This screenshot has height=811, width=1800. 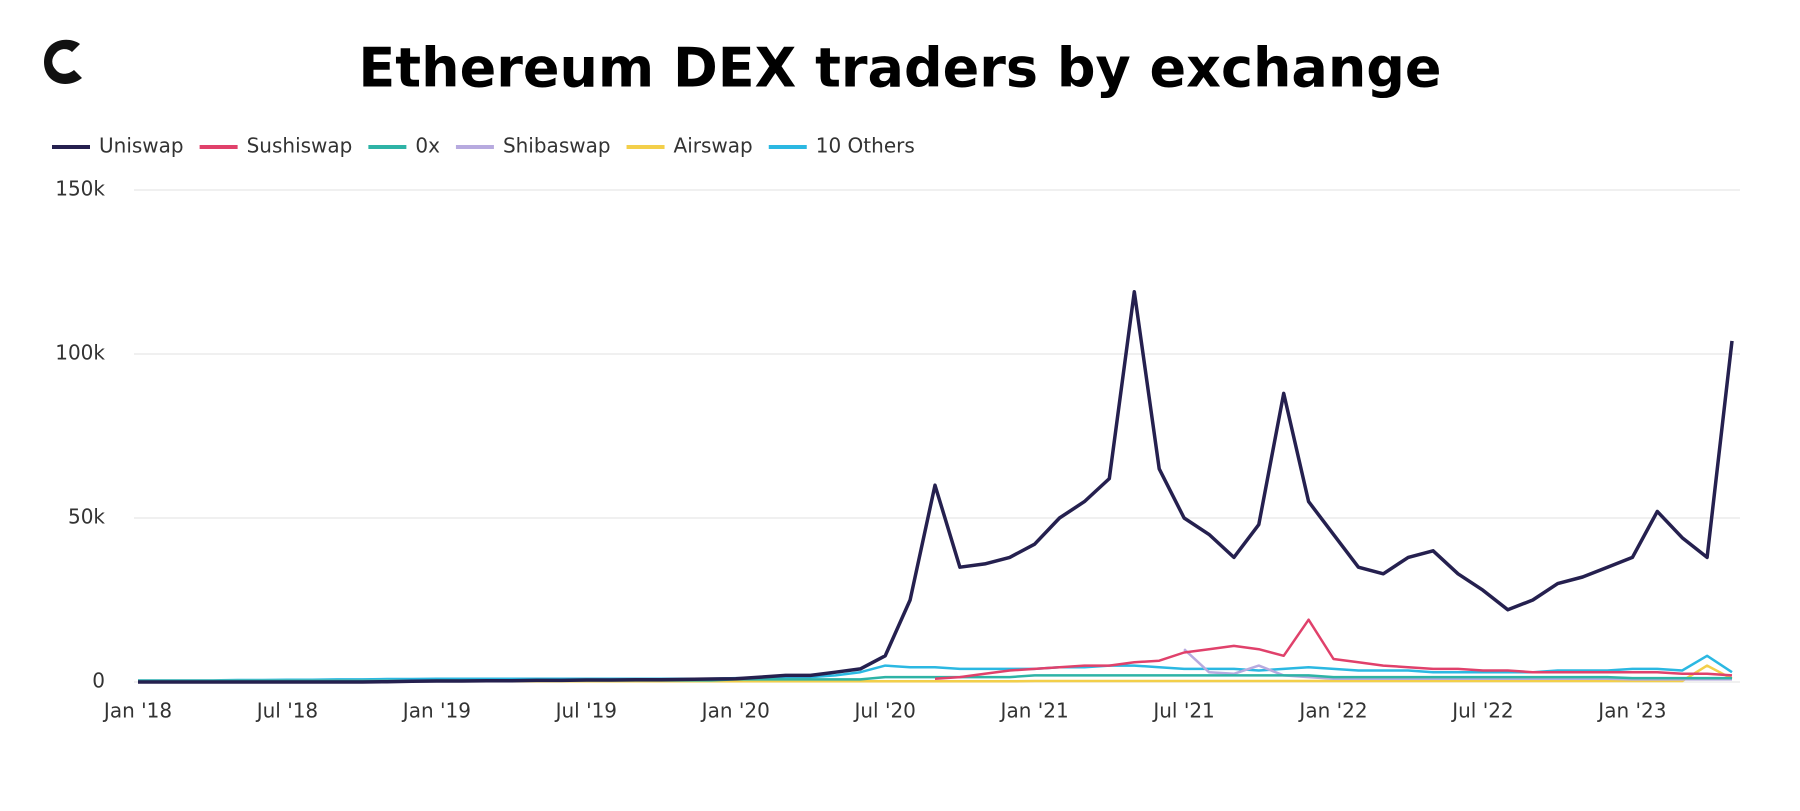 I want to click on y-tick-label: 50k, so click(x=86, y=517).